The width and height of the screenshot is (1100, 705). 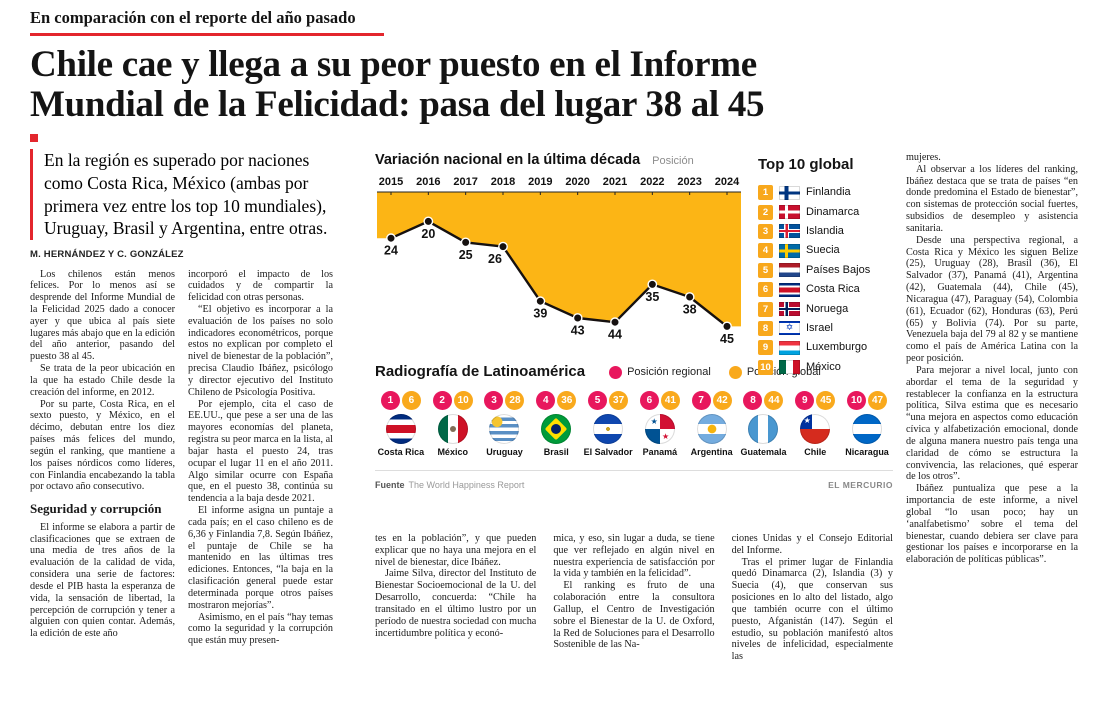 I want to click on svg-text: 2018, so click(x=503, y=182).